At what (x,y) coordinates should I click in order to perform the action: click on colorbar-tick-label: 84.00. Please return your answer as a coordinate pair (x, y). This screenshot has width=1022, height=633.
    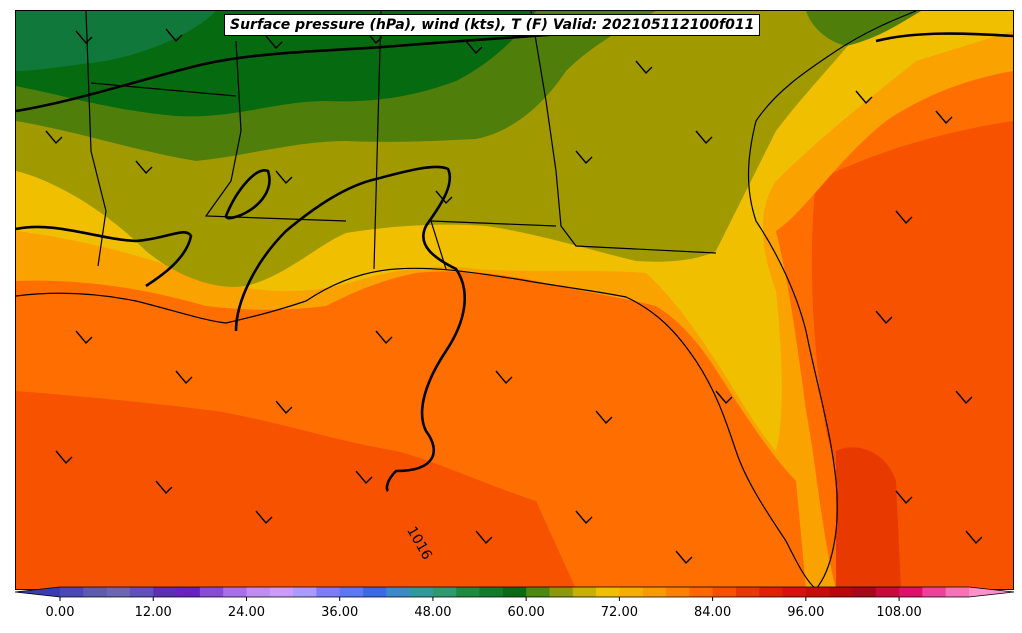
    Looking at the image, I should click on (712, 612).